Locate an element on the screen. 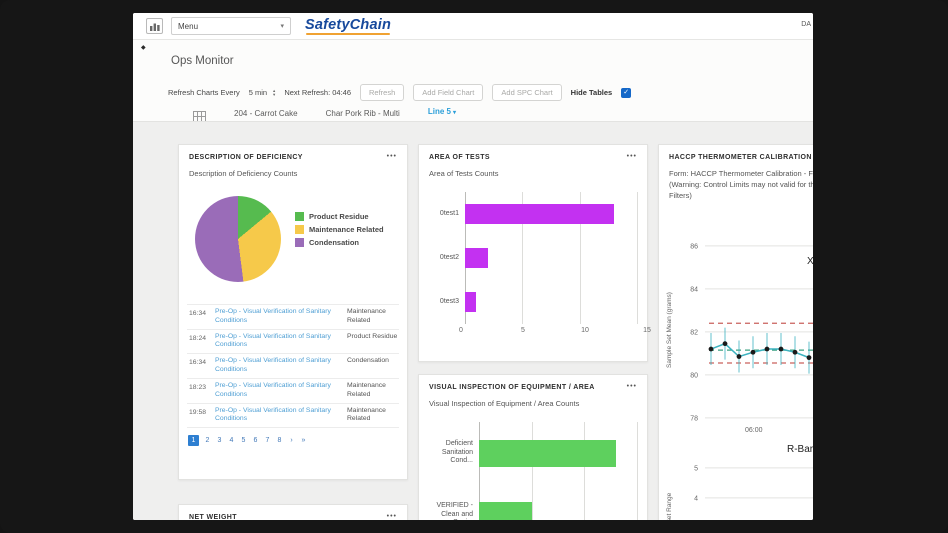 This screenshot has height=533, width=948. row-time: 18:24 is located at coordinates (198, 338).